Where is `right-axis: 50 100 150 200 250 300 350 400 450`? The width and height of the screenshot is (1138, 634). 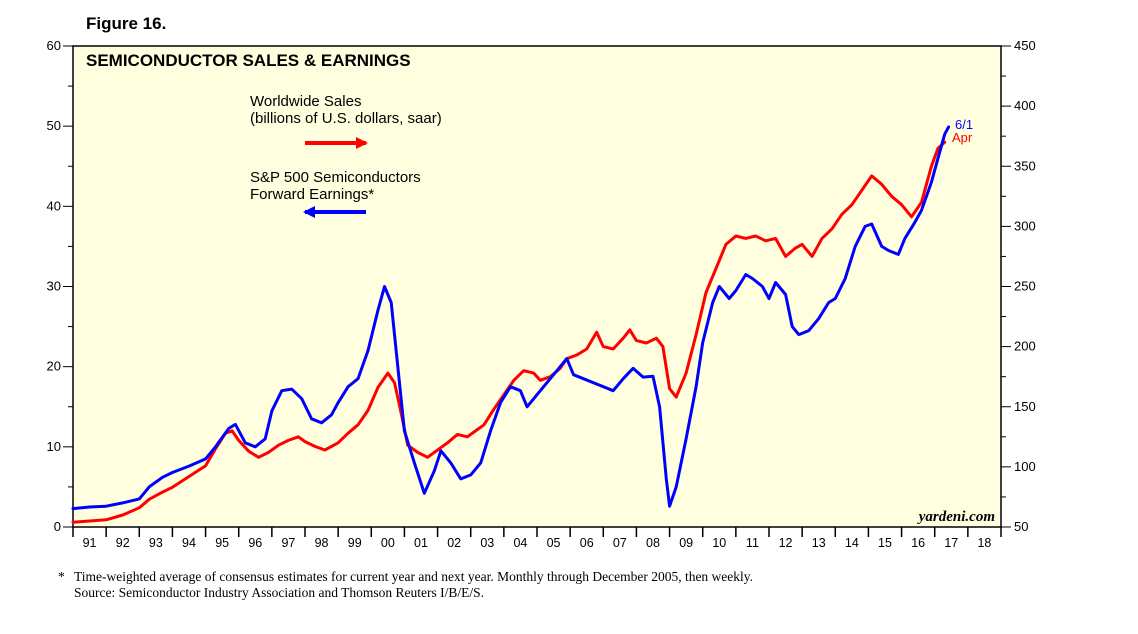 right-axis: 50 100 150 200 250 300 350 400 450 is located at coordinates (1018, 286).